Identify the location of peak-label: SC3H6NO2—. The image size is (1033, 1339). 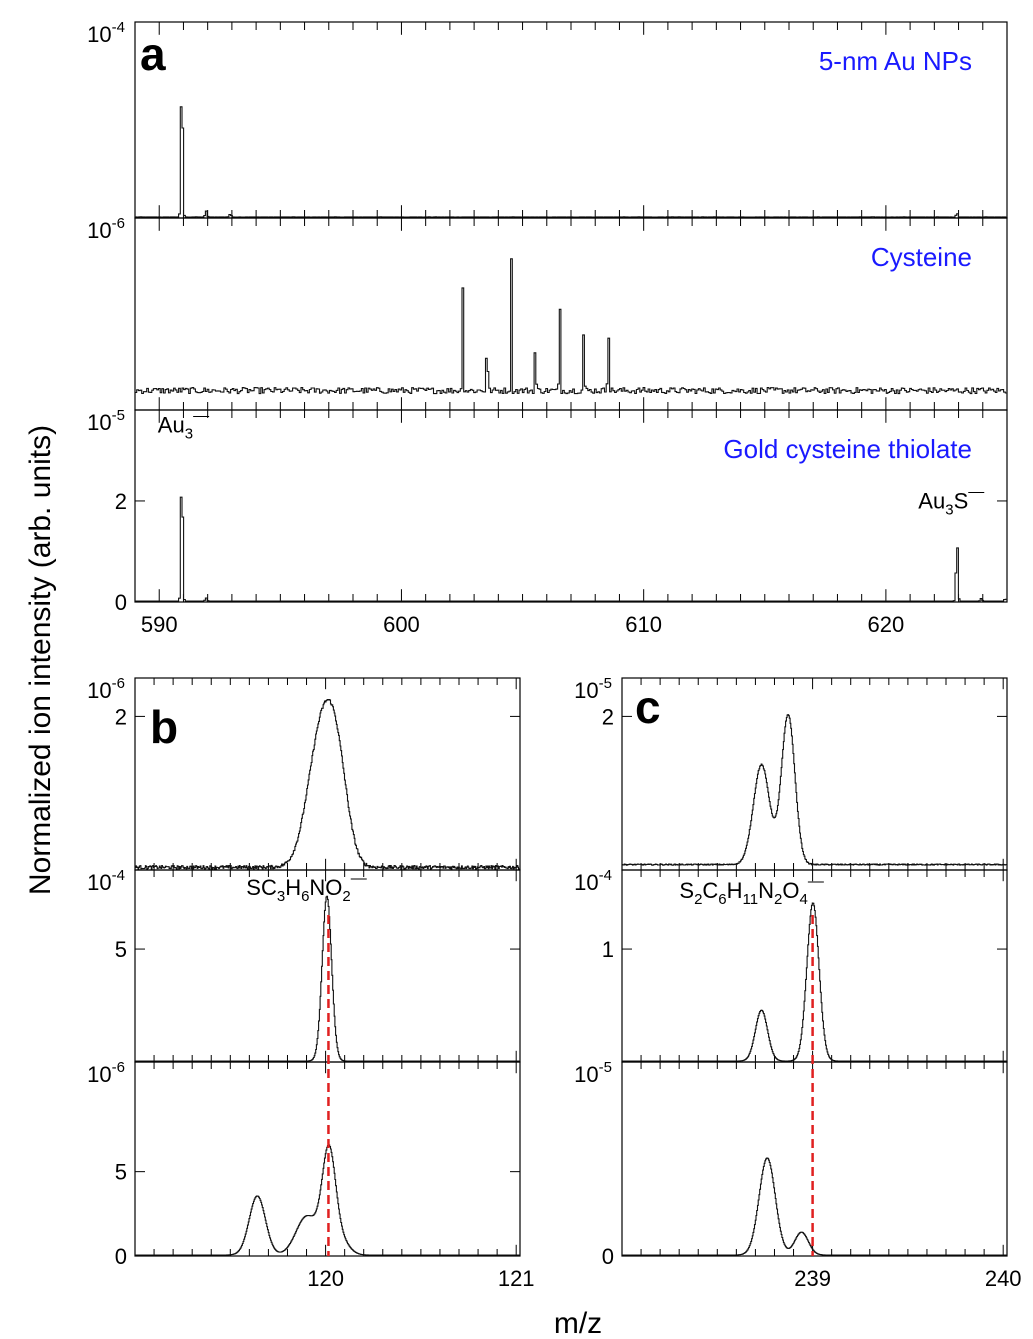
(306, 887).